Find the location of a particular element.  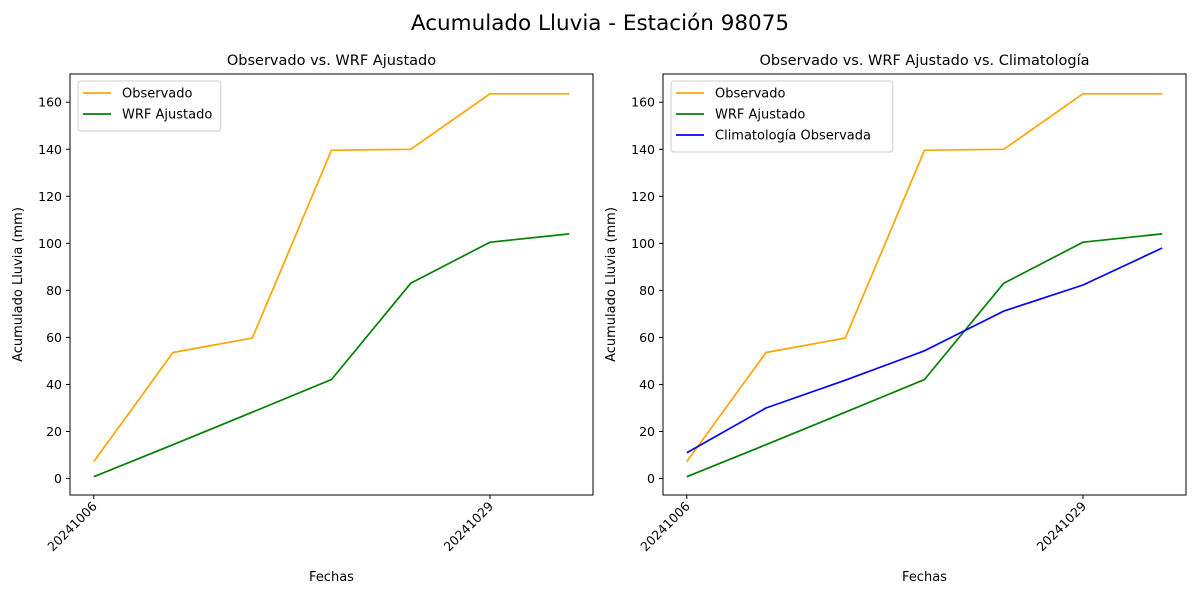

legend: Observado WRF Ajustado is located at coordinates (149, 106).